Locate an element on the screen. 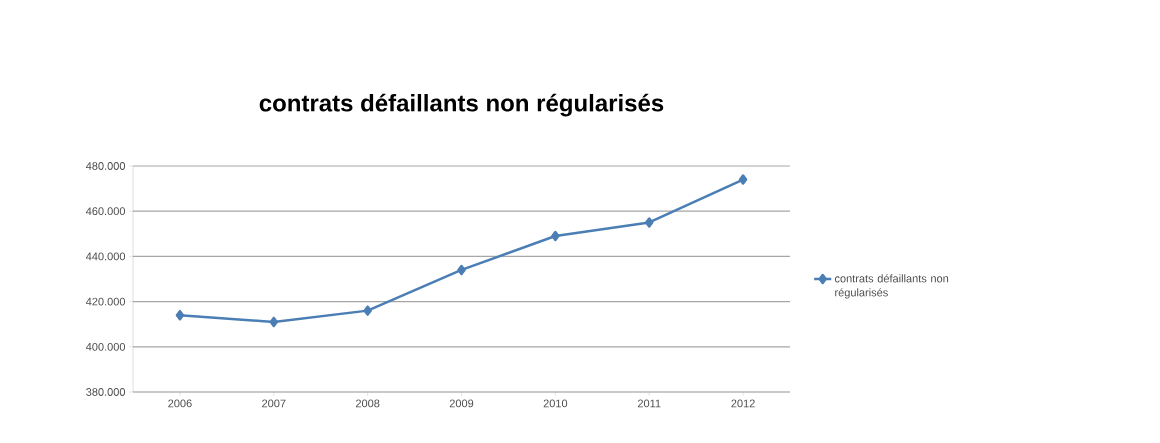  y-tick-label: 380.000 is located at coordinates (106, 392).